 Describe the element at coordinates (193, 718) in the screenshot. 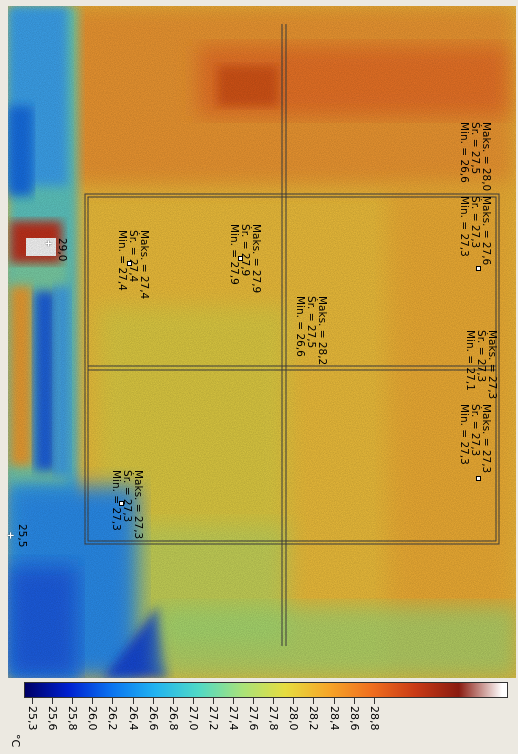

I see `scale-tick-label: 27,0` at that location.